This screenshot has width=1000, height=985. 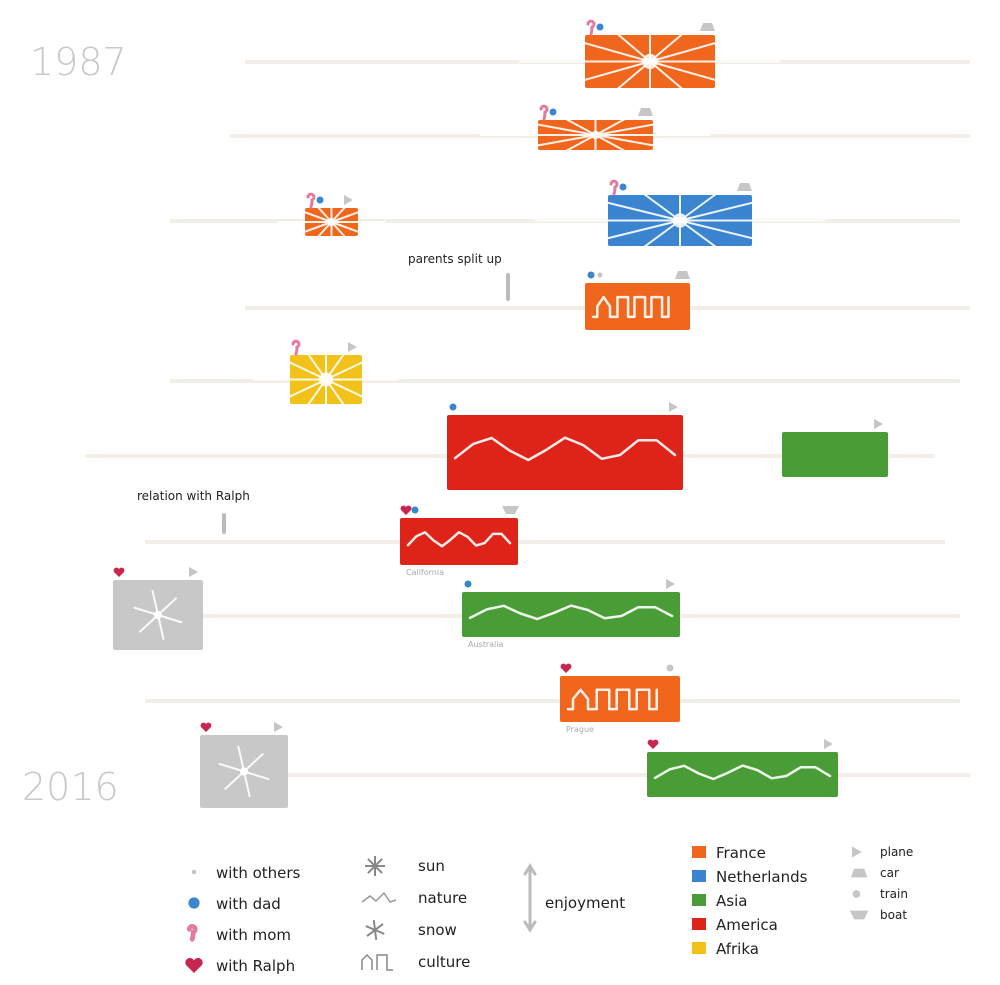 I want to click on year-start: 1987, so click(x=78, y=62).